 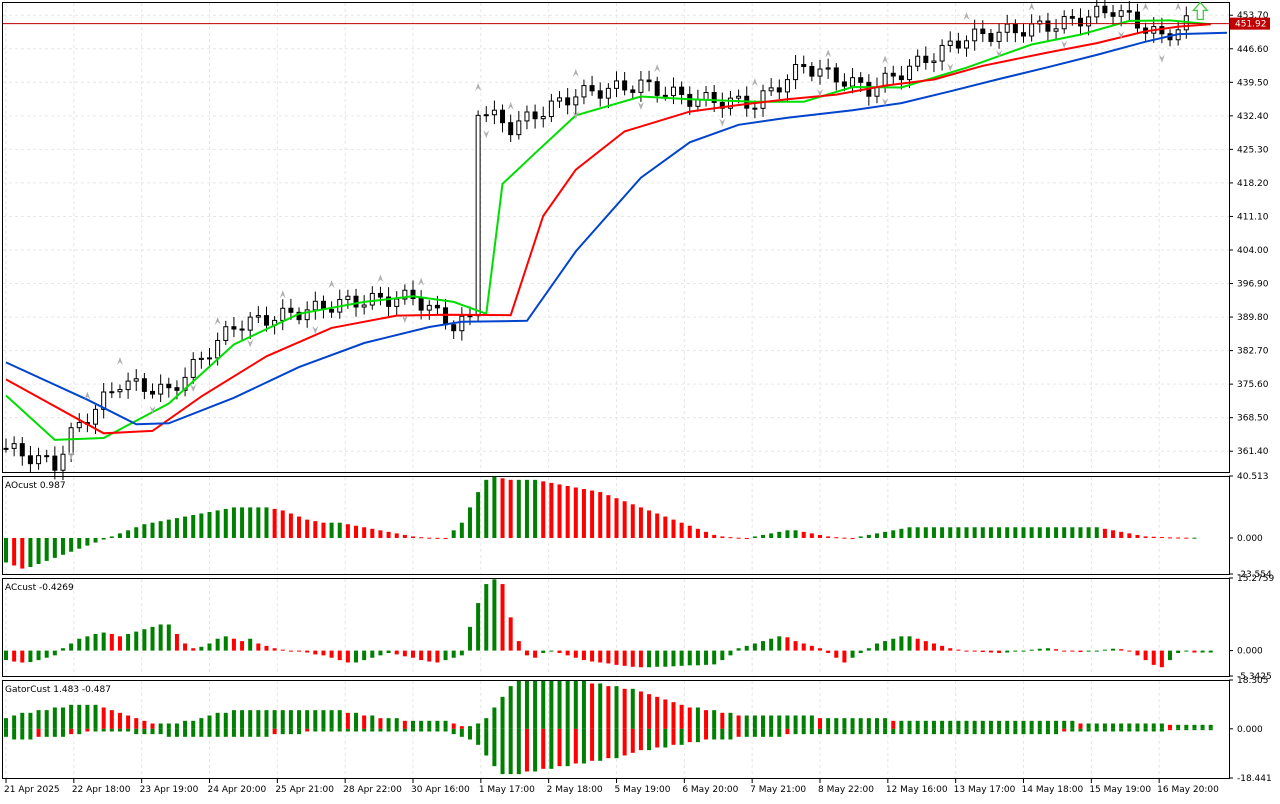 I want to click on gator-tick-label: 0.000, so click(x=1250, y=730).